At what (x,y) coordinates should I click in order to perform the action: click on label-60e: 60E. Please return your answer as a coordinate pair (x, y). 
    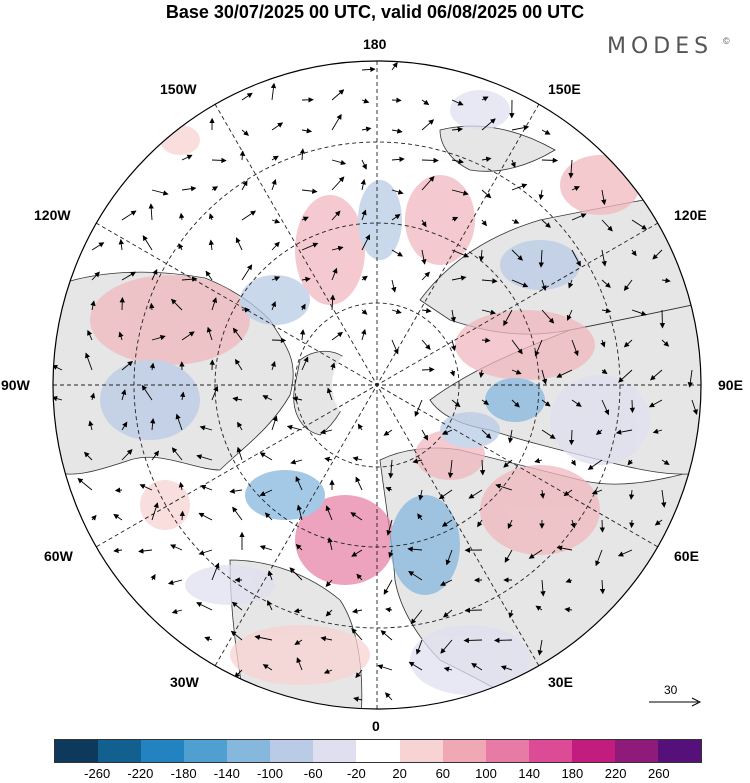
    Looking at the image, I should click on (686, 556).